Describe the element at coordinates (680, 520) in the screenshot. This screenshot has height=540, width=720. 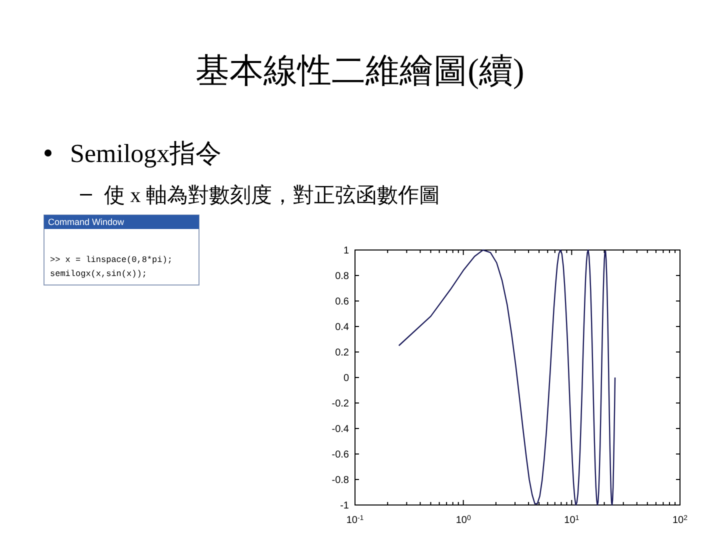
I see `x-tick-label: 10$^{2}$` at that location.